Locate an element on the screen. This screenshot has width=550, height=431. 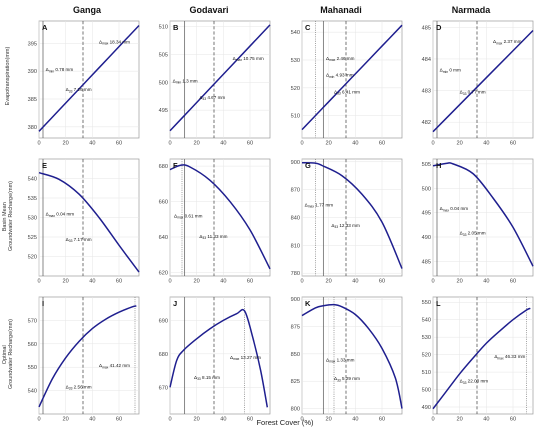
panel-l-letter: L is located at coordinates (438, 303).